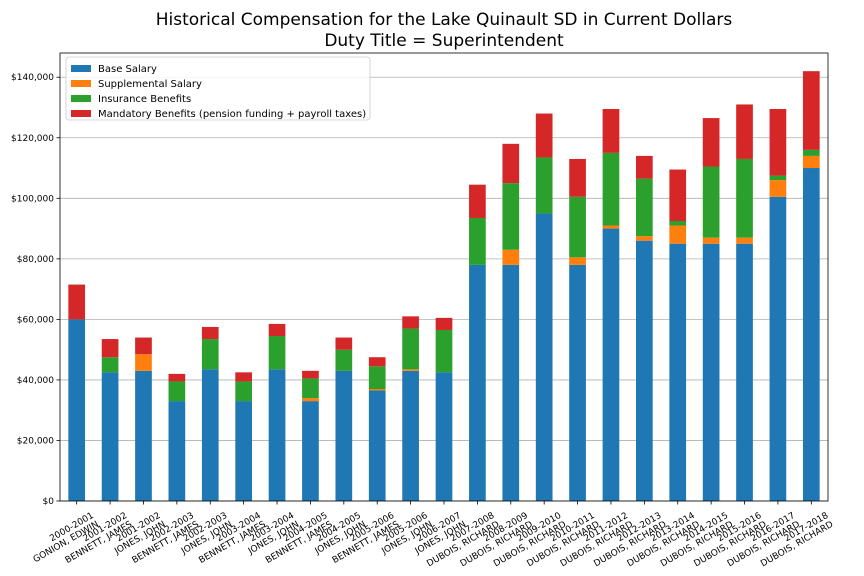  I want to click on legend-label: Supplemental Salary, so click(150, 84).